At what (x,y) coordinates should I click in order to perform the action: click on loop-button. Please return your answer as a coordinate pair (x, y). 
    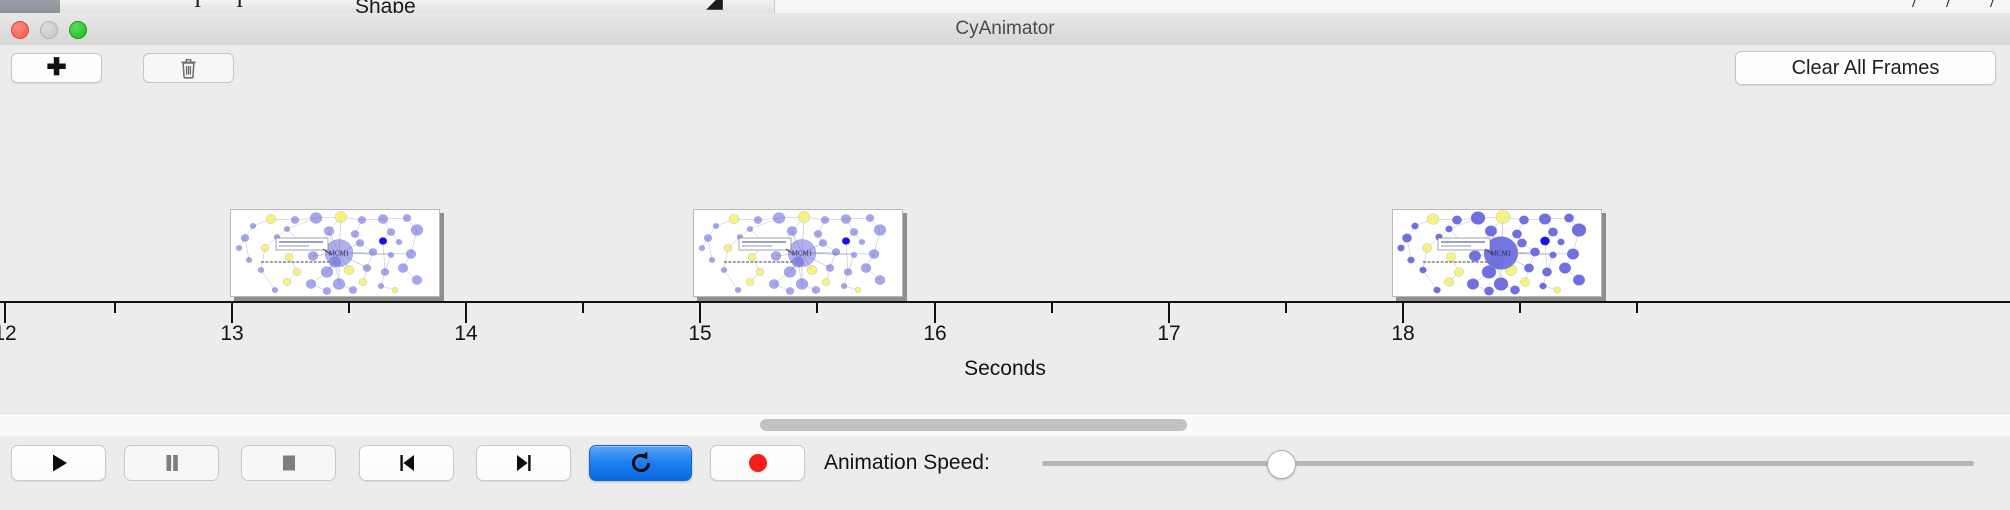
    Looking at the image, I should click on (640, 463).